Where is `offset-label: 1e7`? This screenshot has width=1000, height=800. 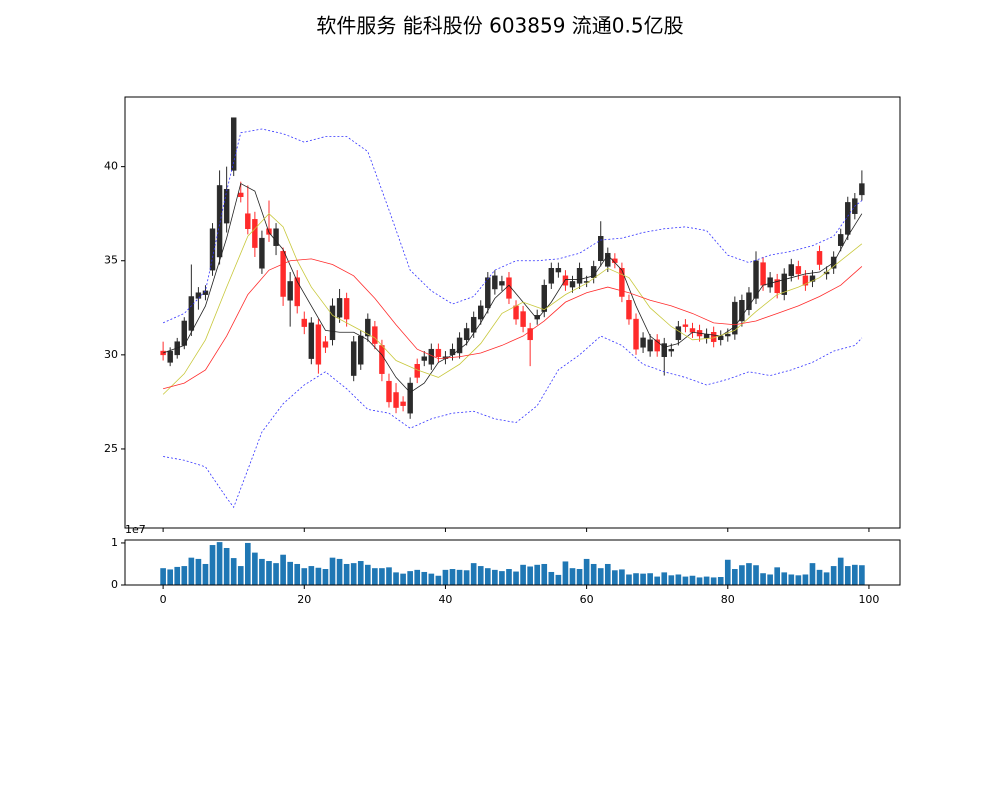 offset-label: 1e7 is located at coordinates (135, 529).